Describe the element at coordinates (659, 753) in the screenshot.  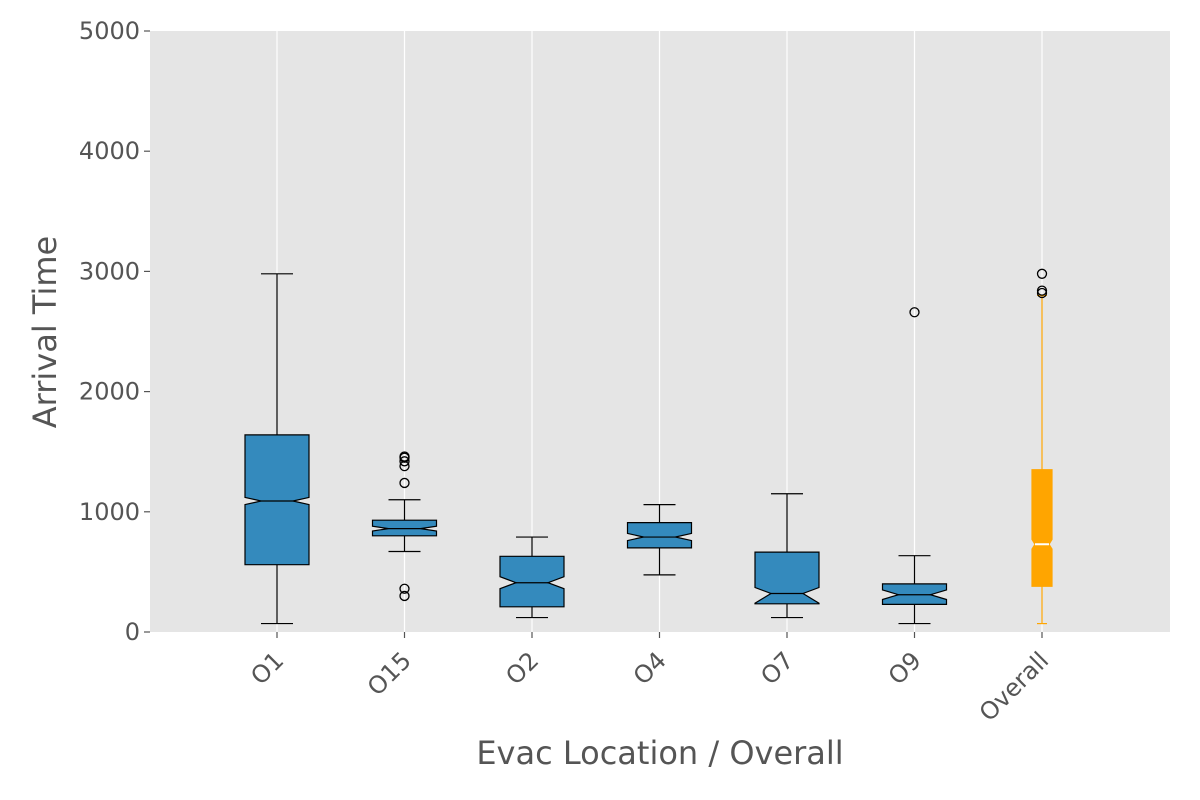
I see `x-axis-title: Evac Location / Overall` at that location.